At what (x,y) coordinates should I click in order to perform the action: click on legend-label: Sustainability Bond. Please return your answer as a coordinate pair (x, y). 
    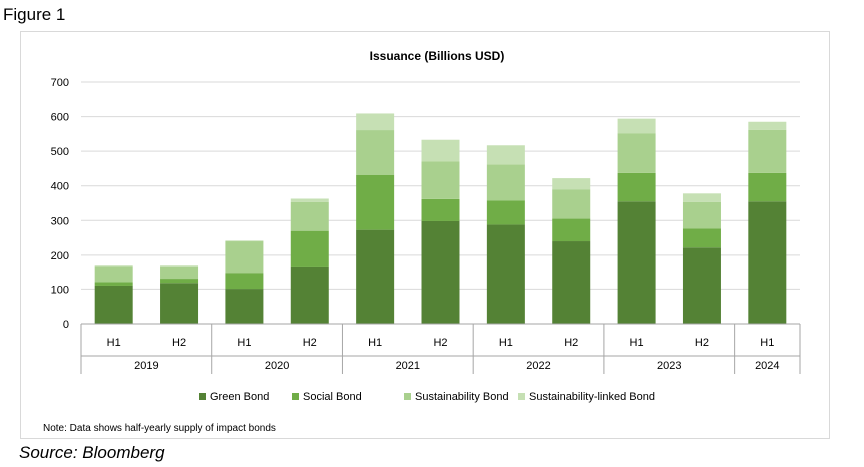
    Looking at the image, I should click on (462, 397).